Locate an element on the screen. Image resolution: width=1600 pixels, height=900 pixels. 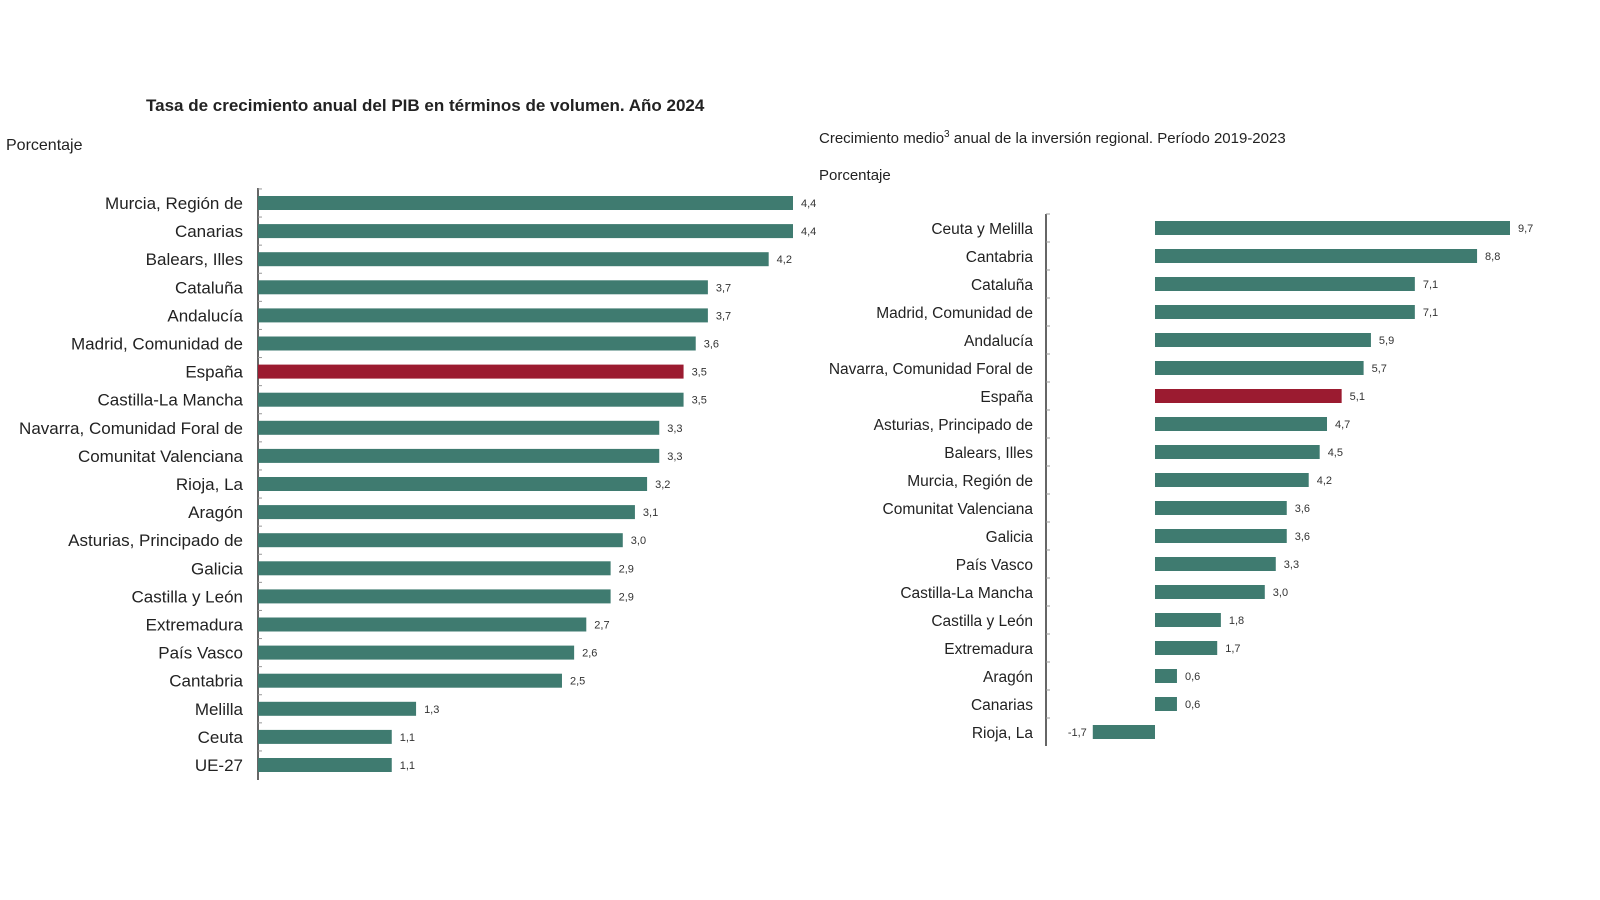
value-label: 3,0 is located at coordinates (638, 541).